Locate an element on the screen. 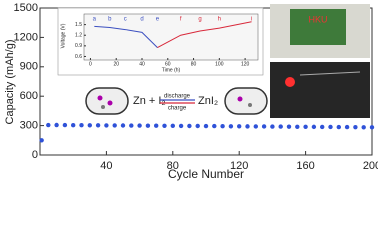 This screenshot has height=240, width=378. y-tick-label: 0 is located at coordinates (35, 155).